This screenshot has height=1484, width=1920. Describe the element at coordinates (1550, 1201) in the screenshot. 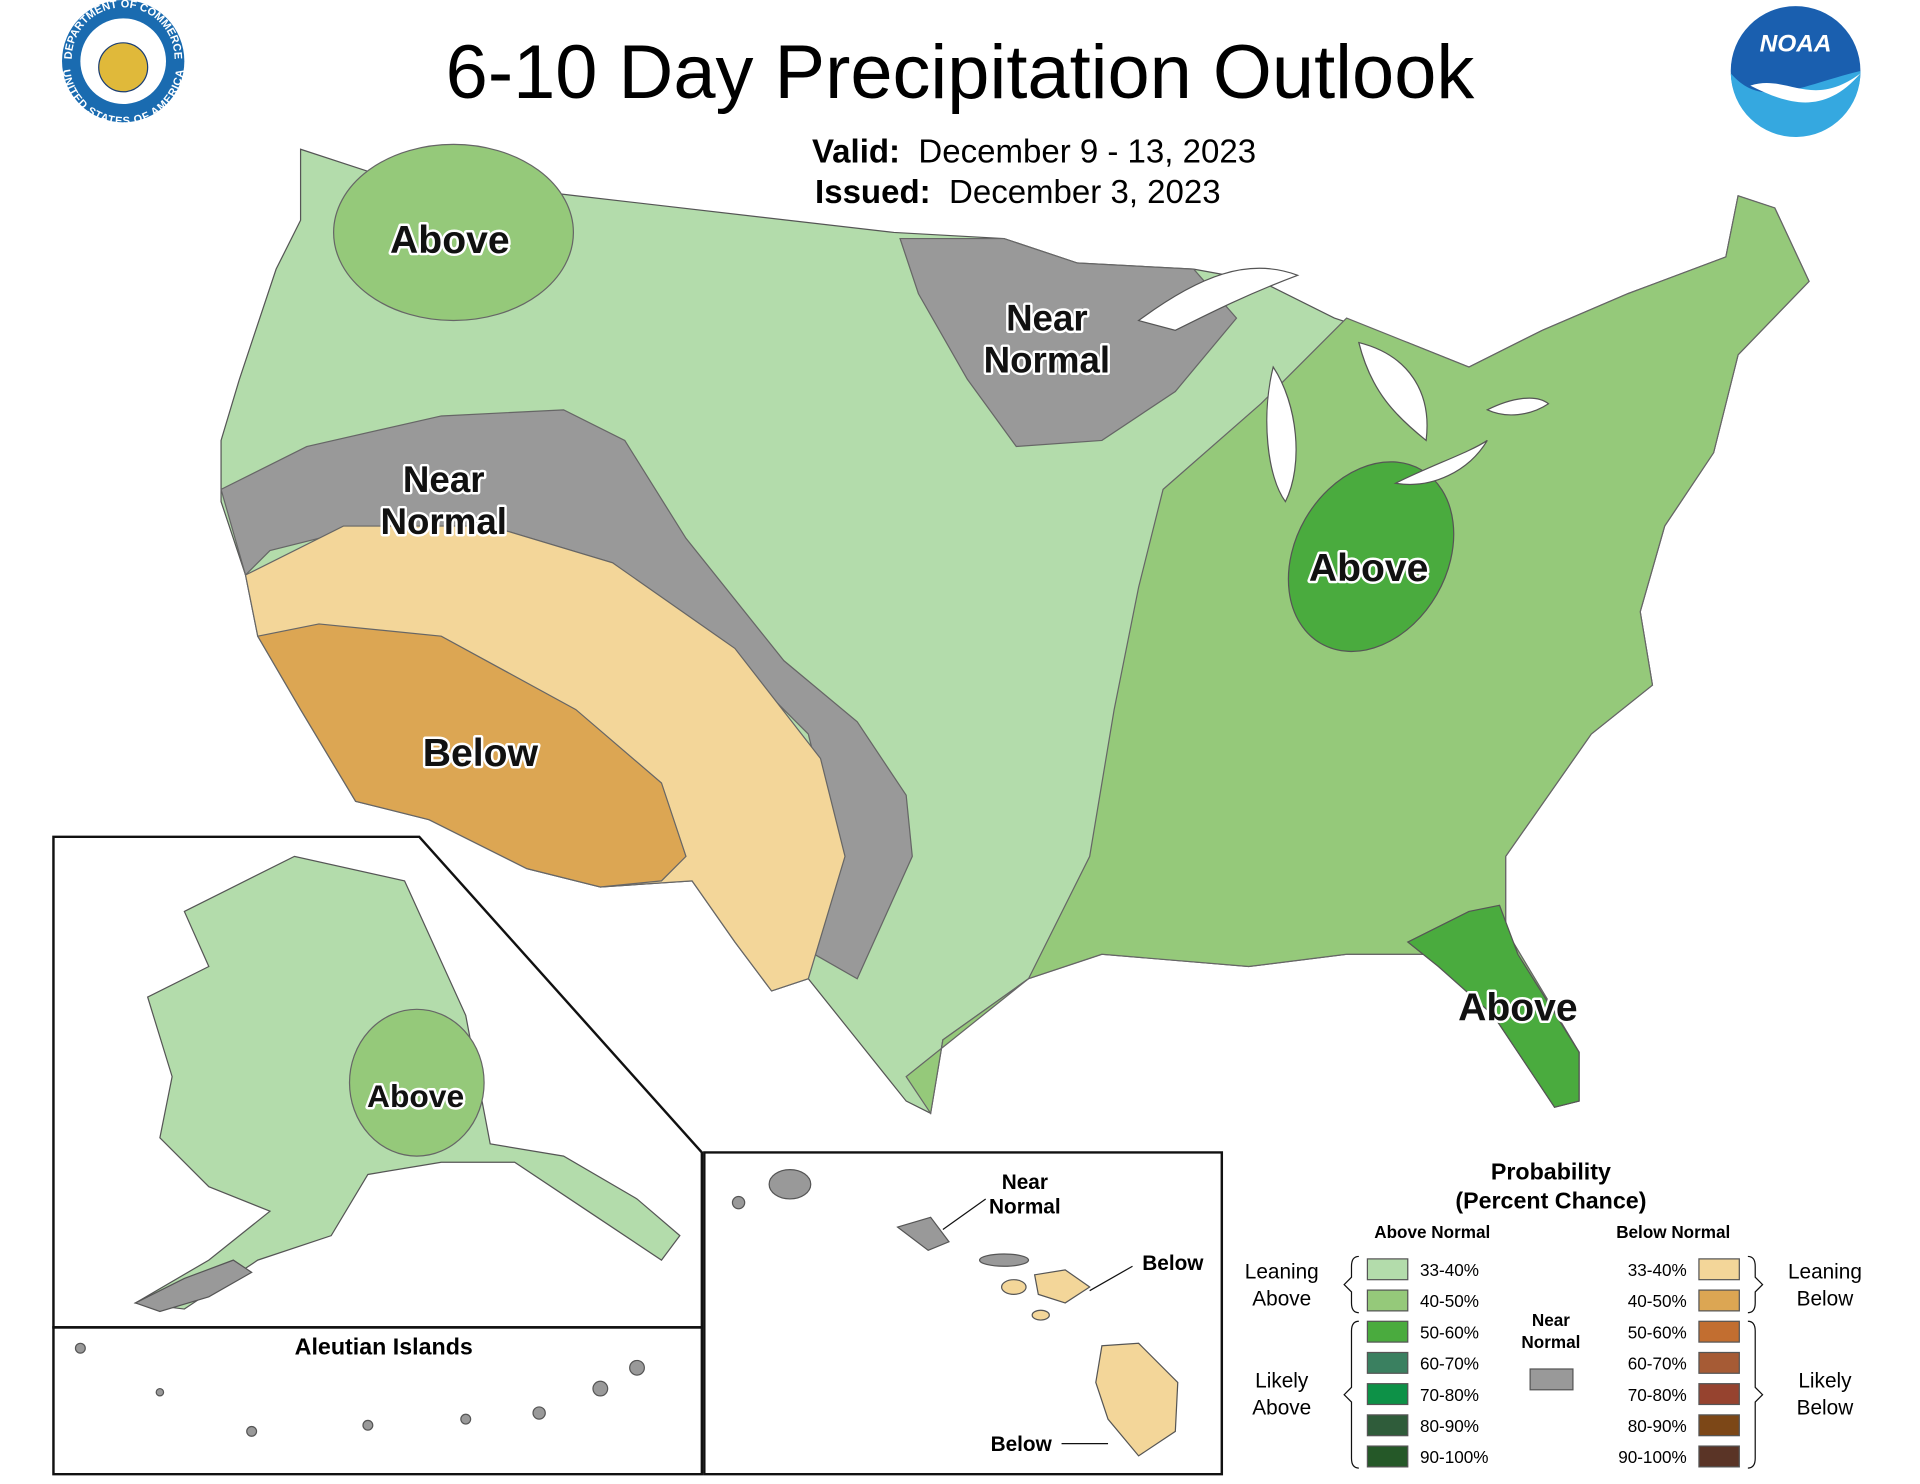

I see `legend-title: (Percent Chance)` at that location.